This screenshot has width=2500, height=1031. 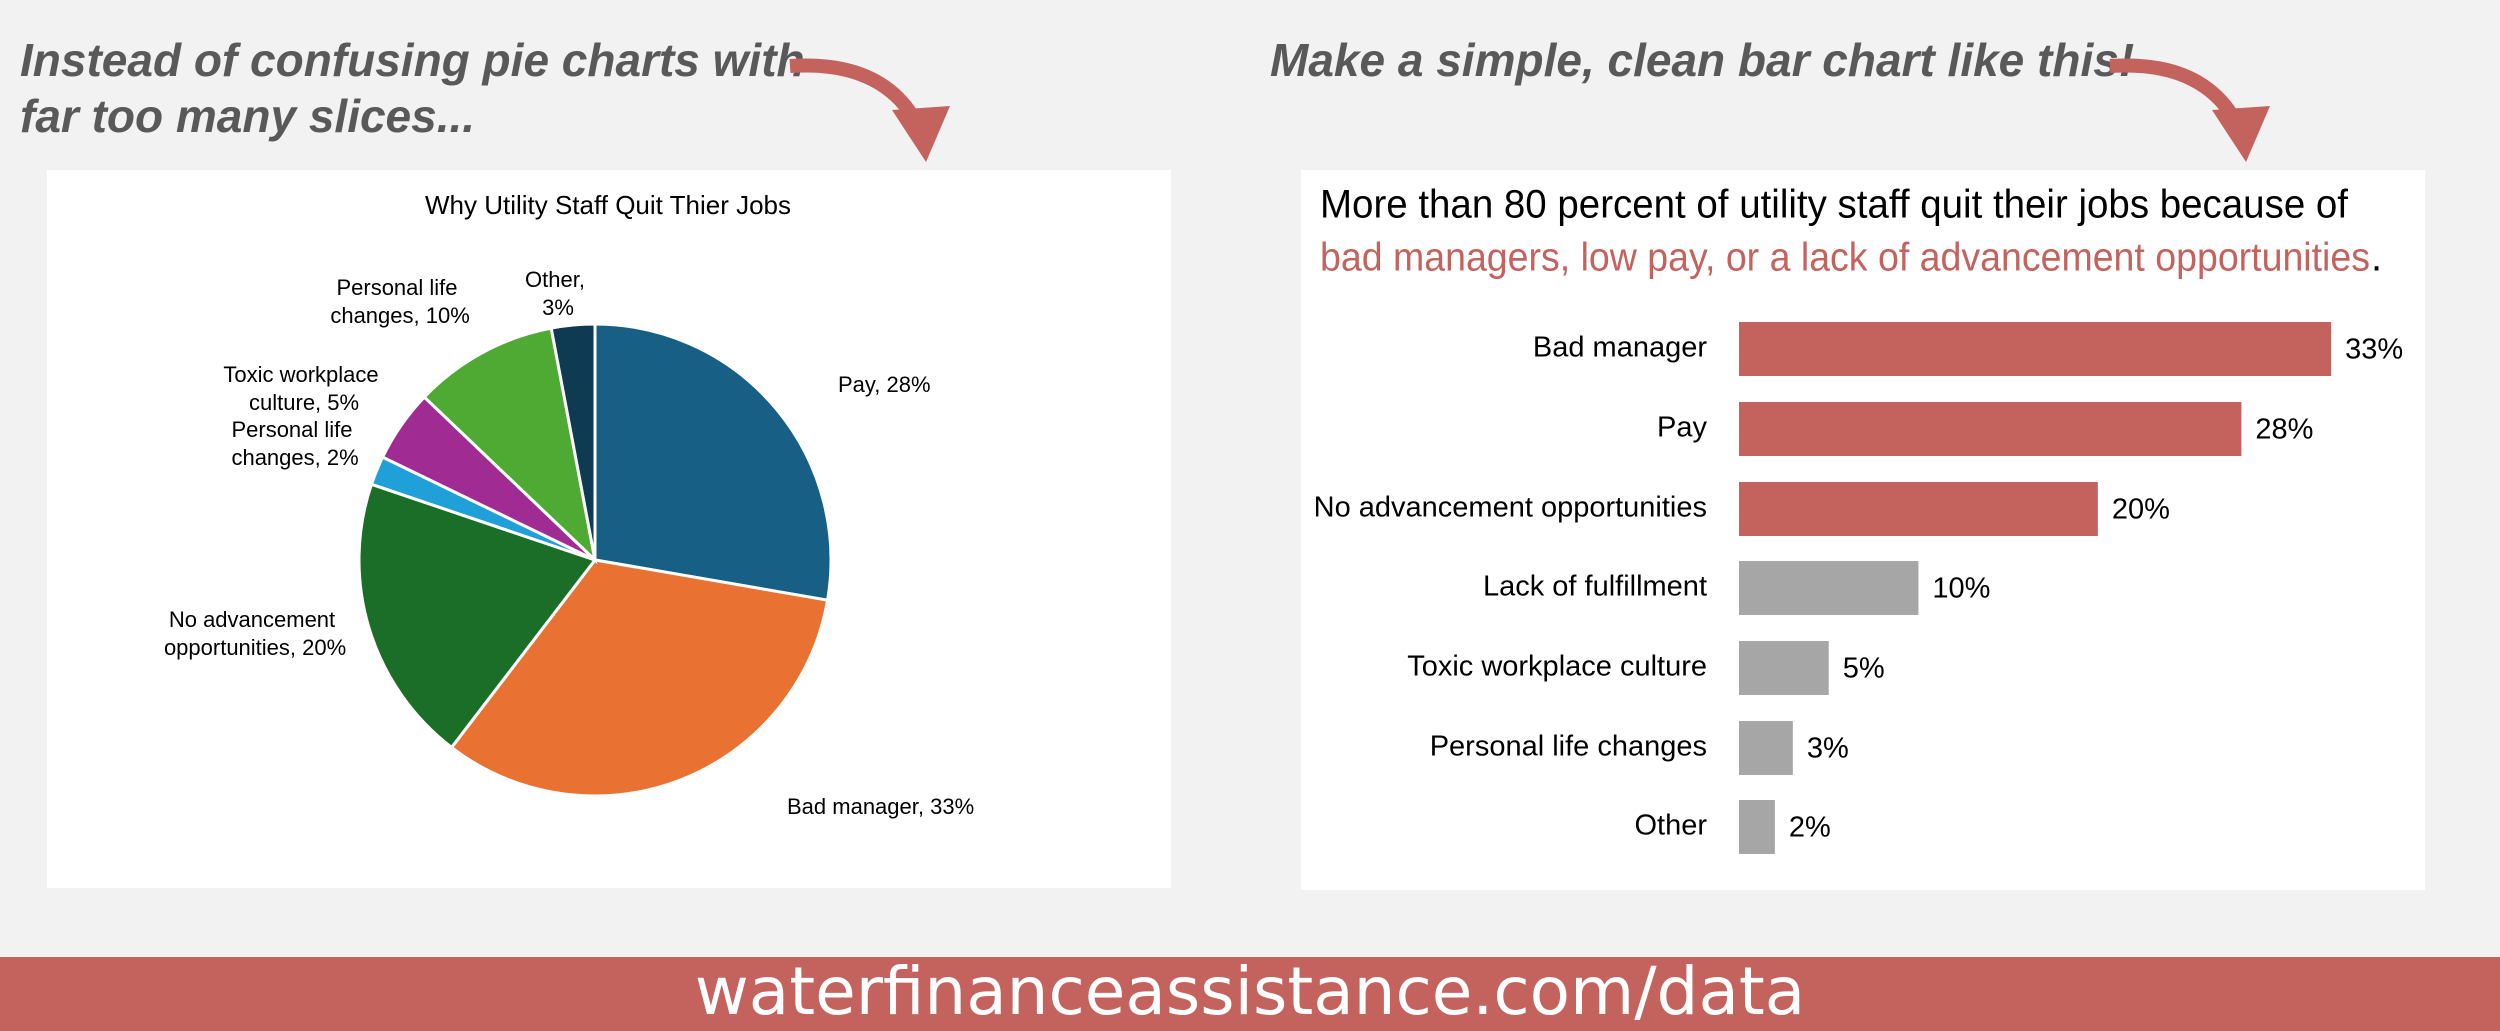 What do you see at coordinates (1864, 669) in the screenshot?
I see `value-label: 5%` at bounding box center [1864, 669].